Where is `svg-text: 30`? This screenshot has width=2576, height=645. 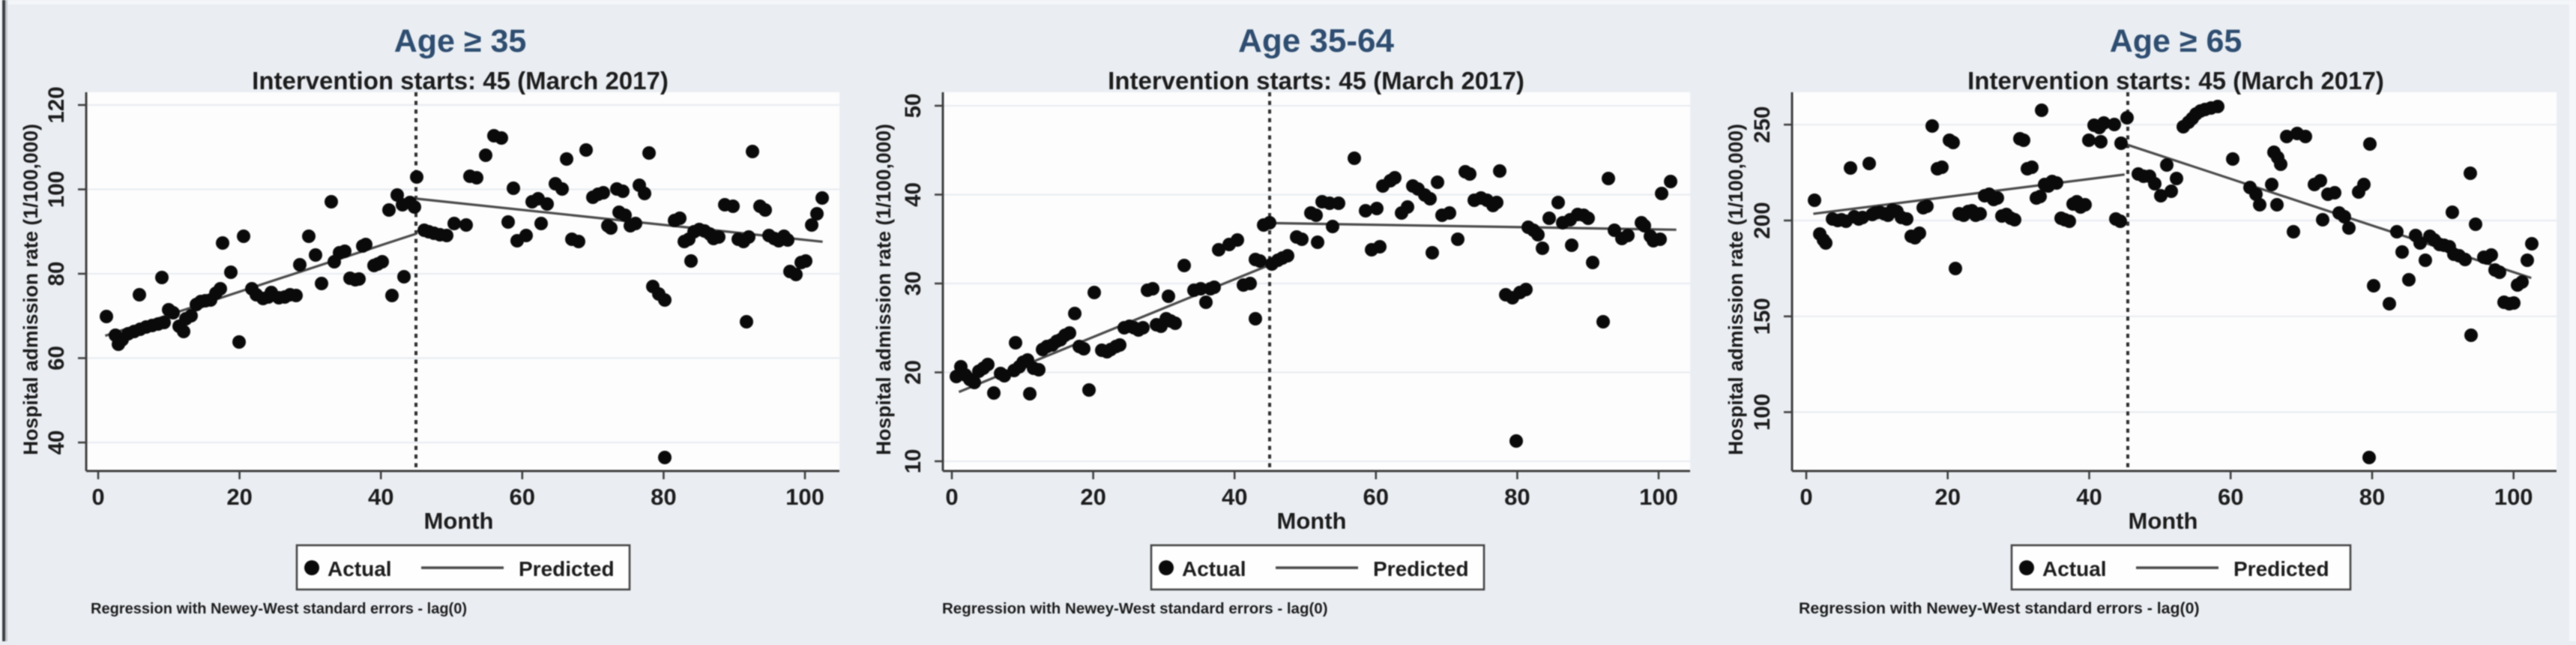
svg-text: 30 is located at coordinates (914, 284).